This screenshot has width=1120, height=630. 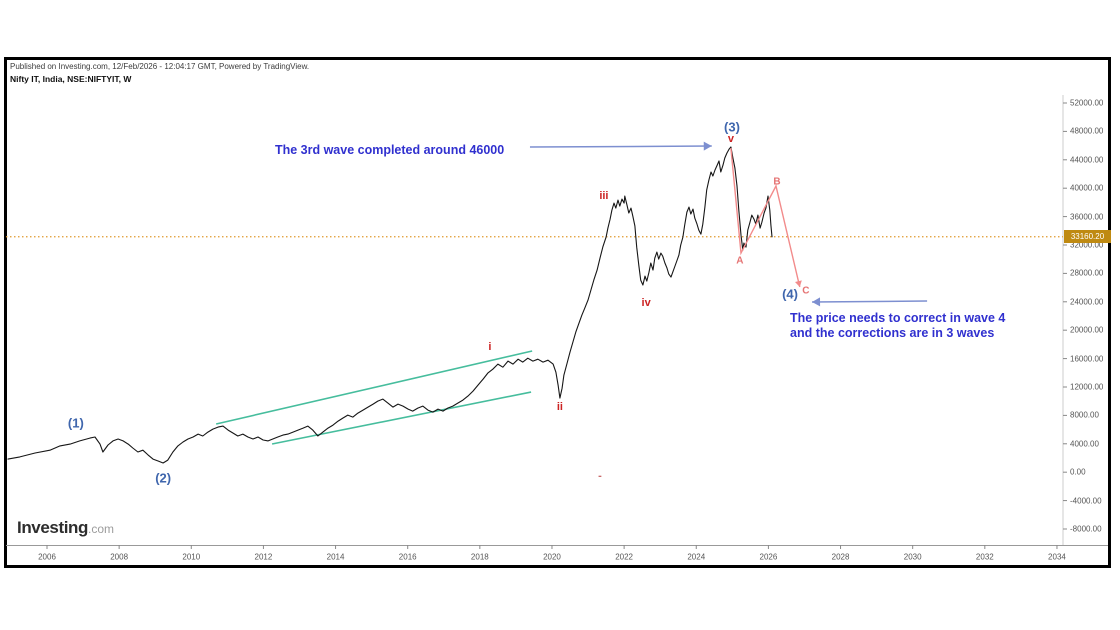 I want to click on last-price-badge: 33160.20, so click(x=1087, y=237).